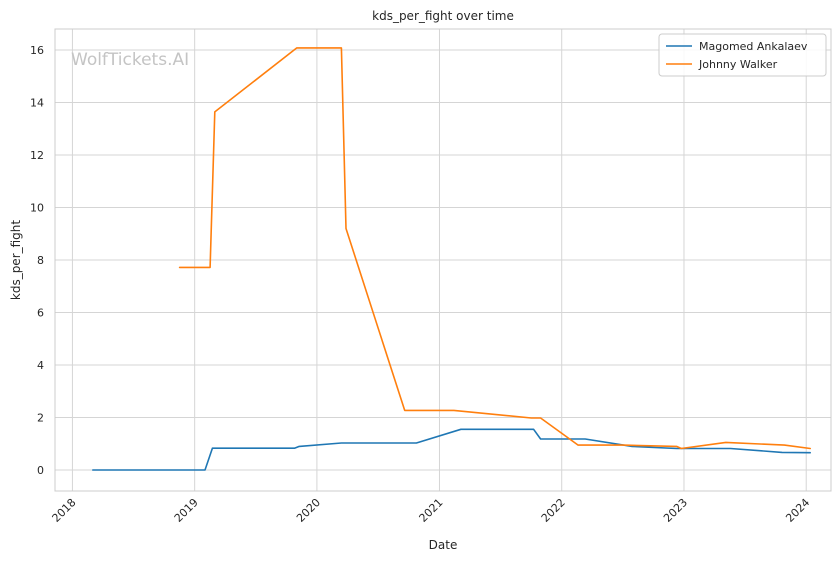  I want to click on y-tick-label: 4, so click(40, 365).